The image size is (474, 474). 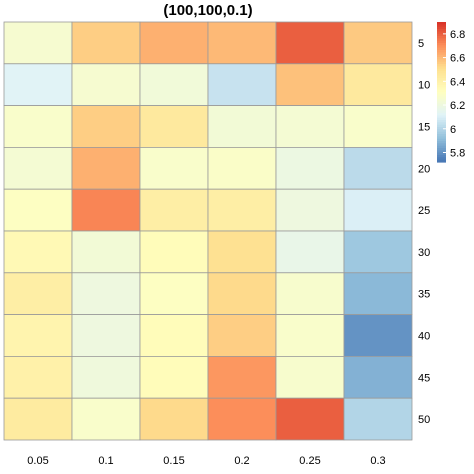 What do you see at coordinates (424, 232) in the screenshot?
I see `row-labels: 5 10 15 20 25 30 35 40 45 50` at bounding box center [424, 232].